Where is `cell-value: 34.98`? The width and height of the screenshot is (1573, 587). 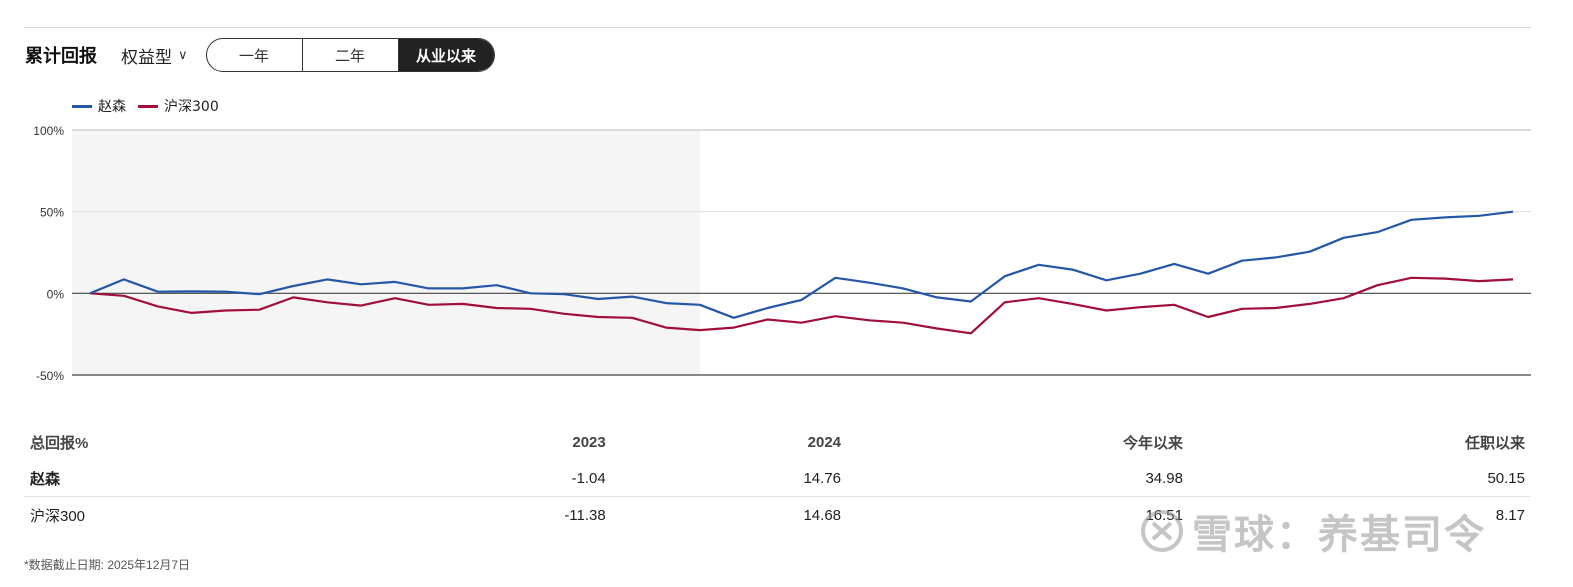 cell-value: 34.98 is located at coordinates (1164, 478).